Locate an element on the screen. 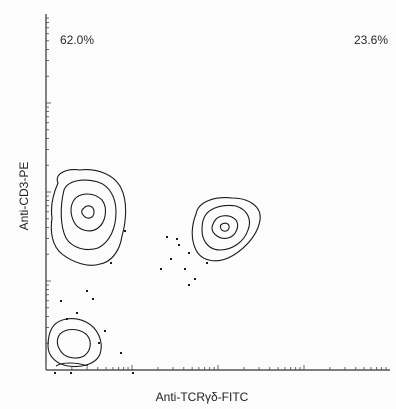  contour-upper-right-inner is located at coordinates (225, 227).